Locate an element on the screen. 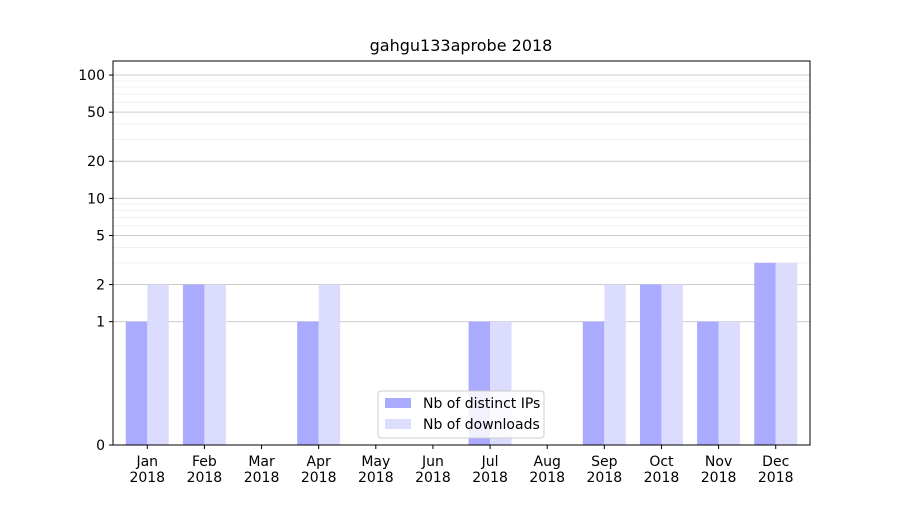 Image resolution: width=900 pixels, height=505 pixels. chart-title: gahgu133aprobe 2018 is located at coordinates (461, 45).